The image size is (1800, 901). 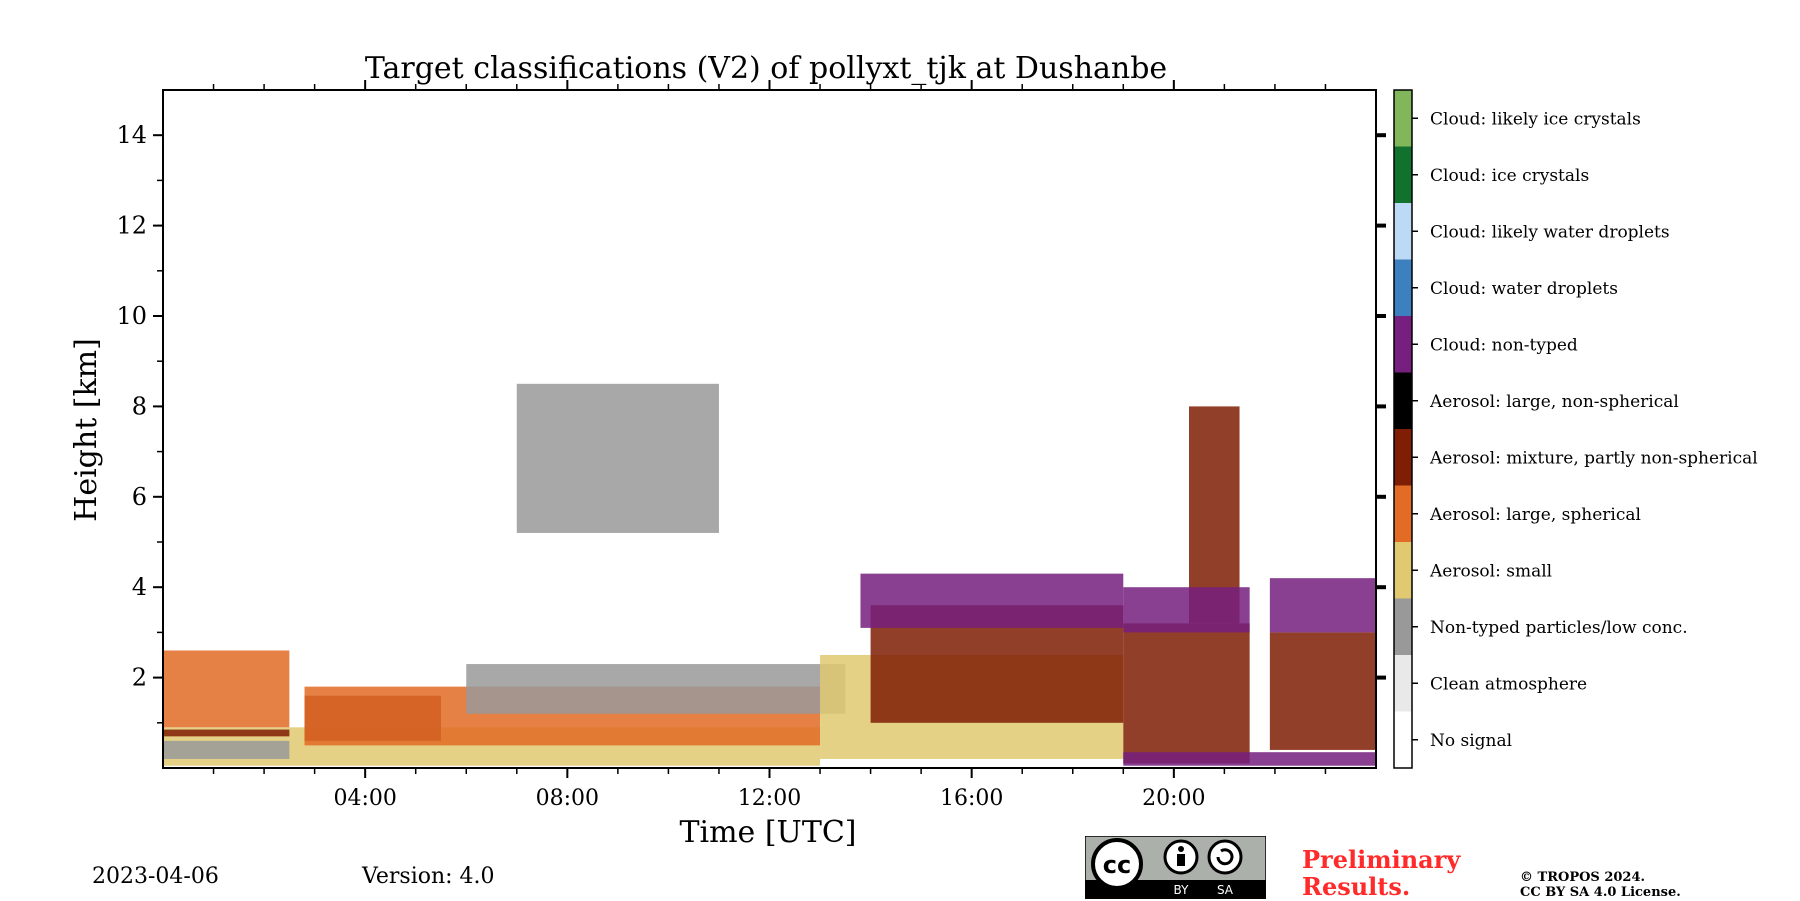 What do you see at coordinates (139, 678) in the screenshot?
I see `y-tick-label: 2` at bounding box center [139, 678].